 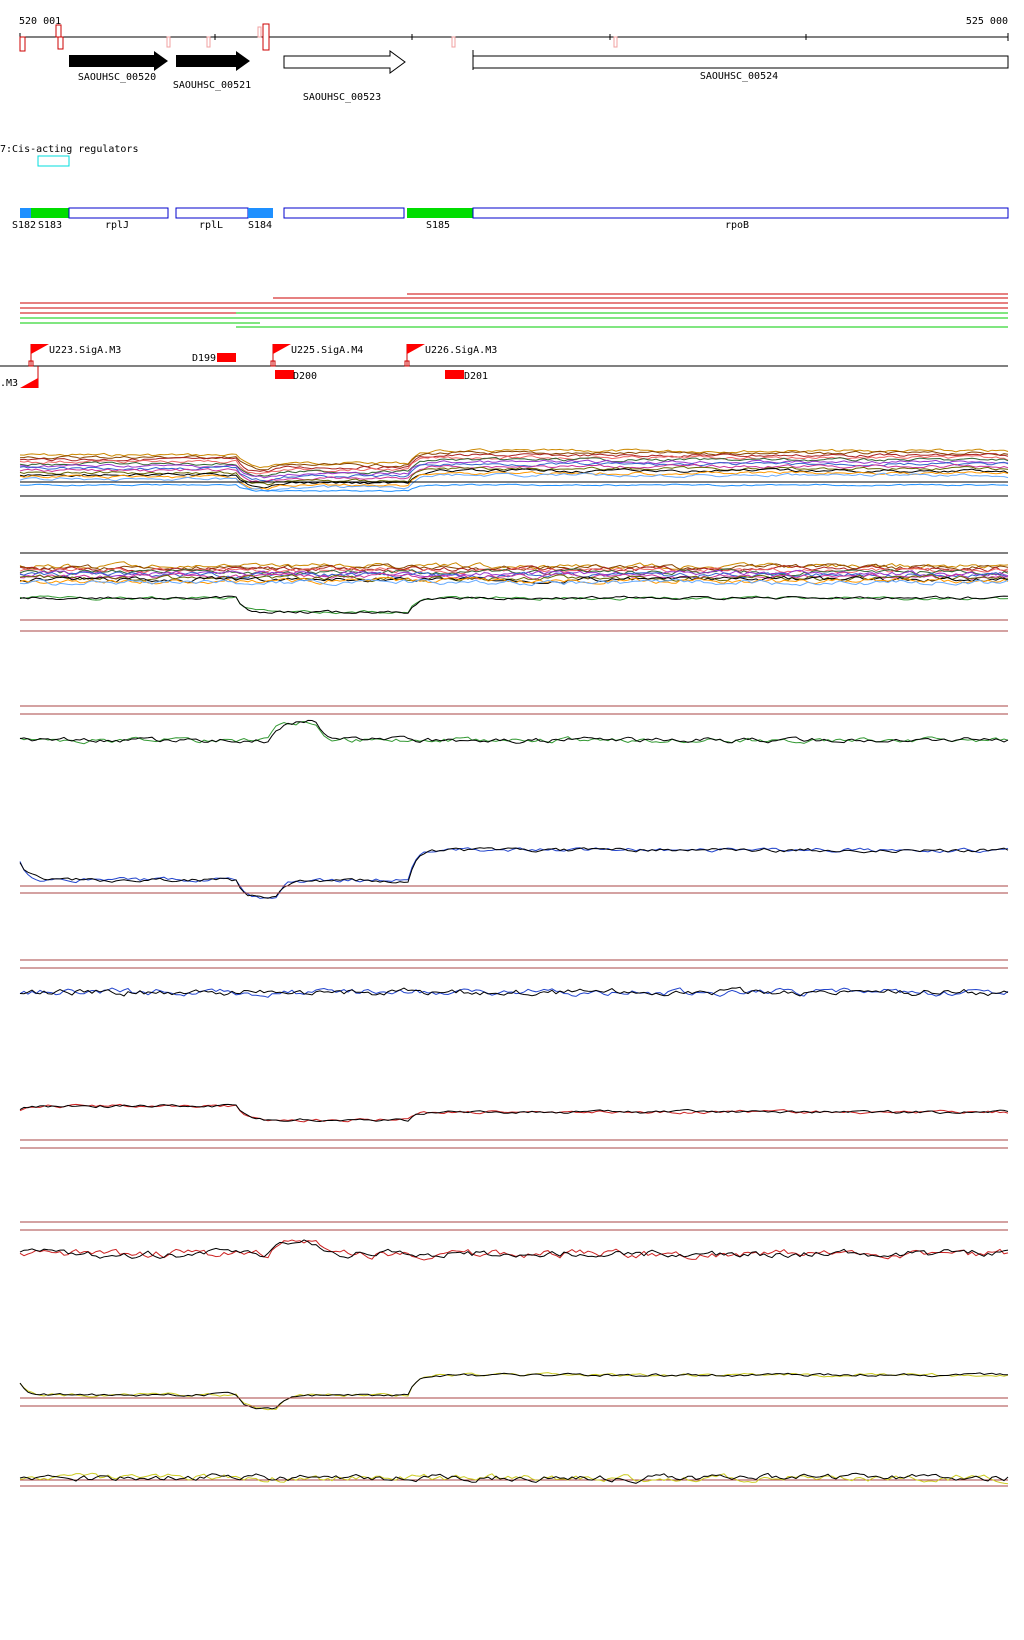 I want to click on ruler-end-label: 525 000, so click(x=987, y=21).